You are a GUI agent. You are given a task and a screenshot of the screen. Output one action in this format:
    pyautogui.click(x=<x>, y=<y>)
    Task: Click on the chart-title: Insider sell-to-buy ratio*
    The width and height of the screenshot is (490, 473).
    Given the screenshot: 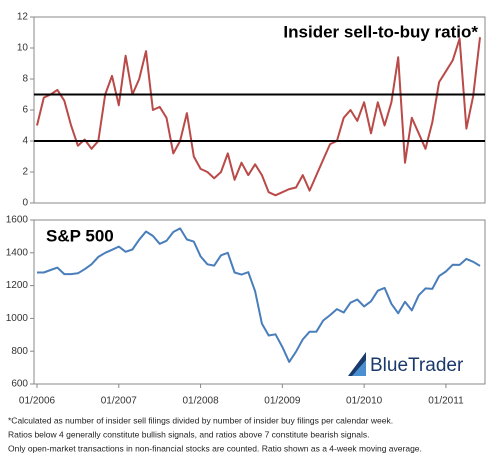 What is the action you would take?
    pyautogui.click(x=380, y=31)
    